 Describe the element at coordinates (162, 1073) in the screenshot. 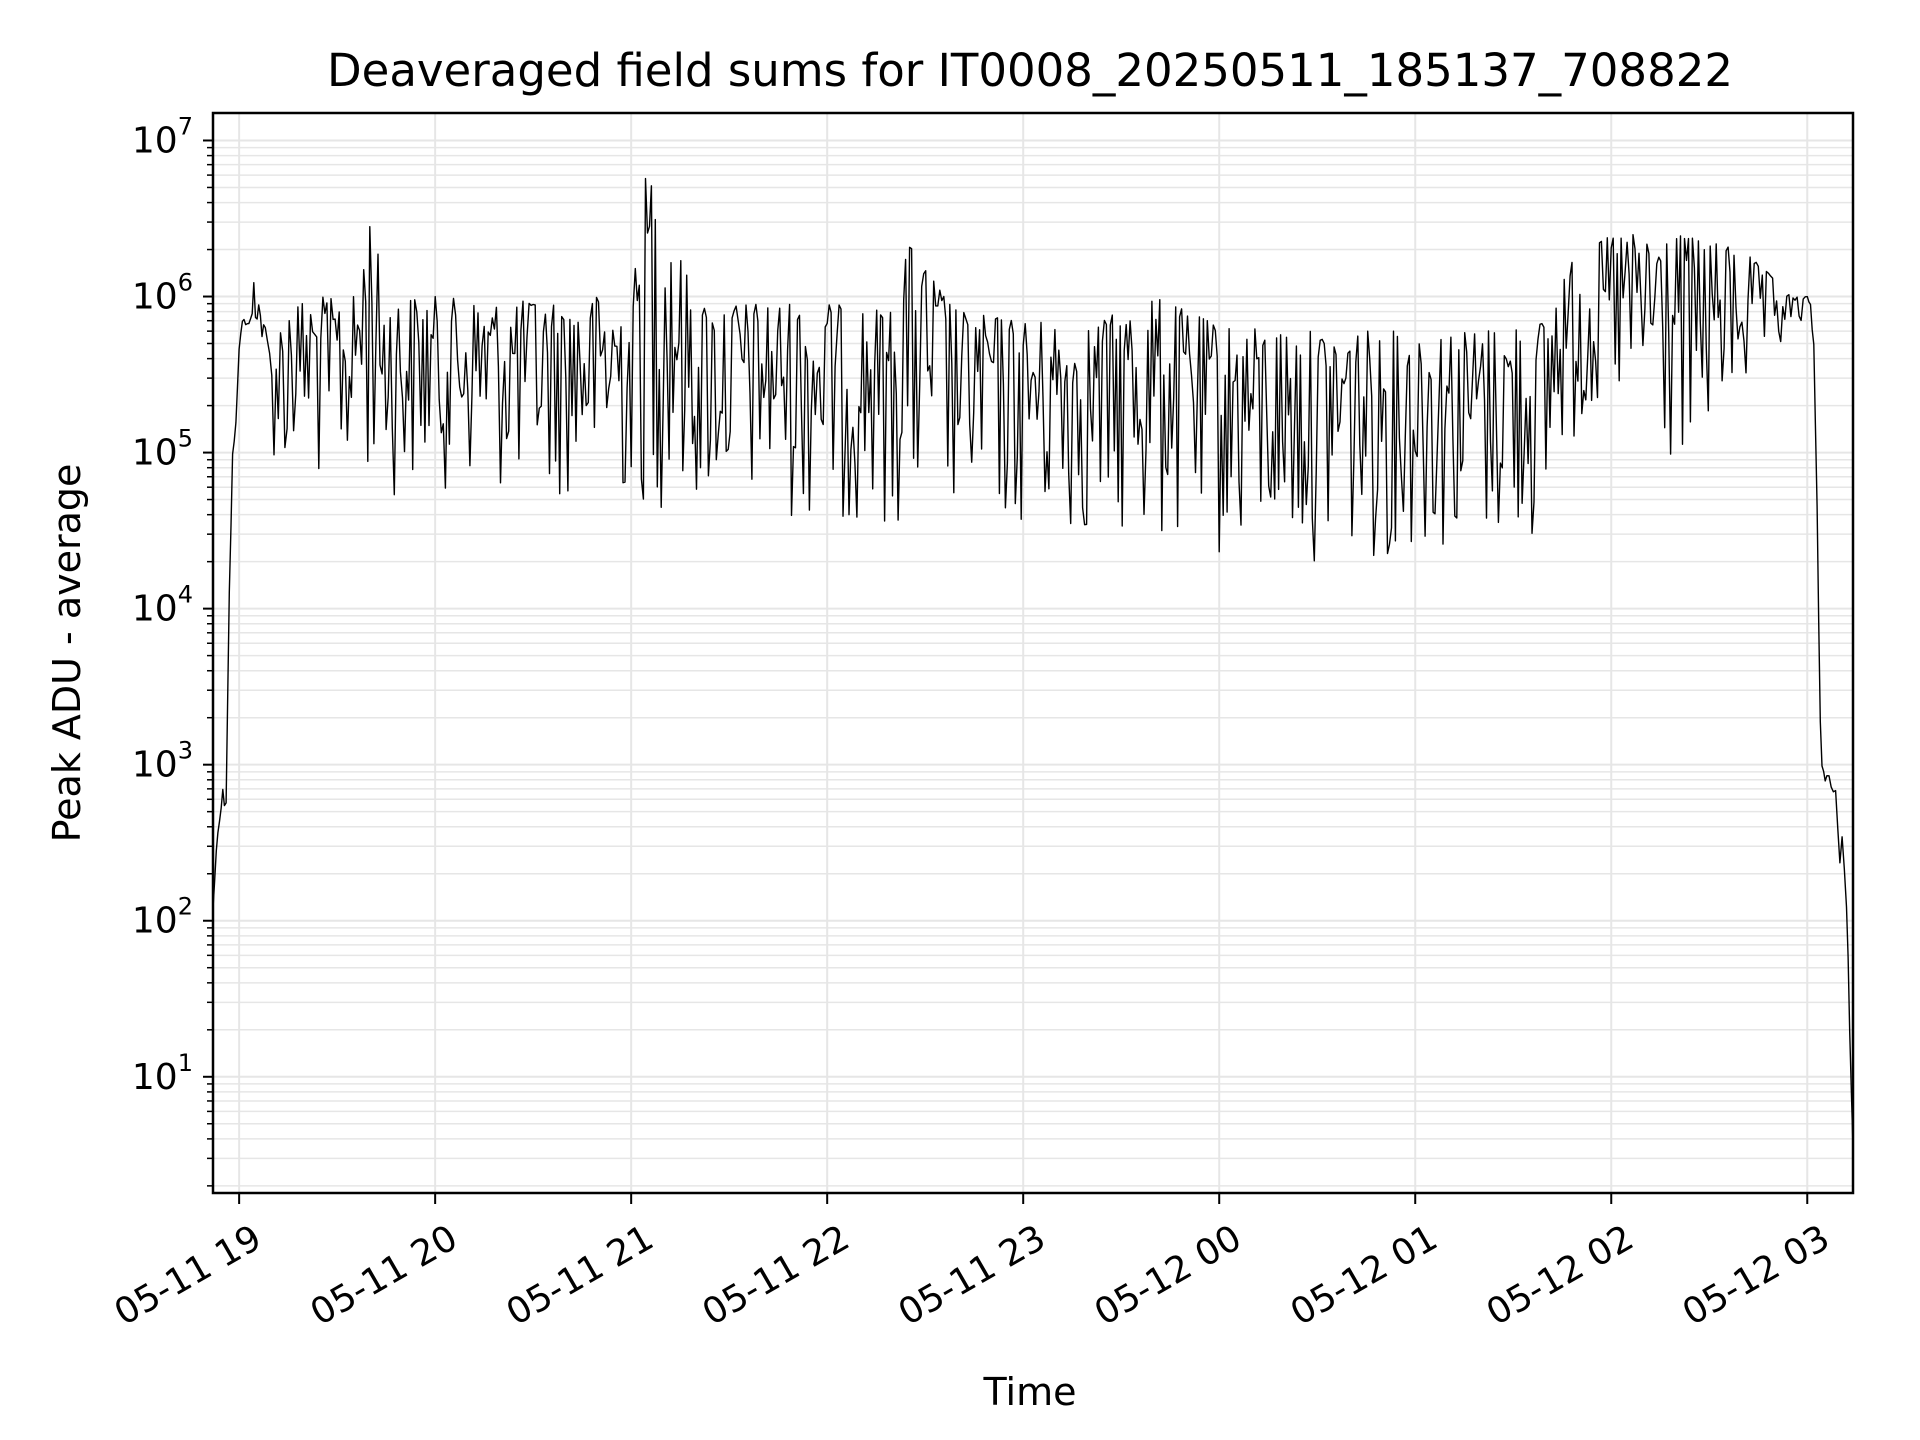

I see `y-tick-label: 10¹` at that location.